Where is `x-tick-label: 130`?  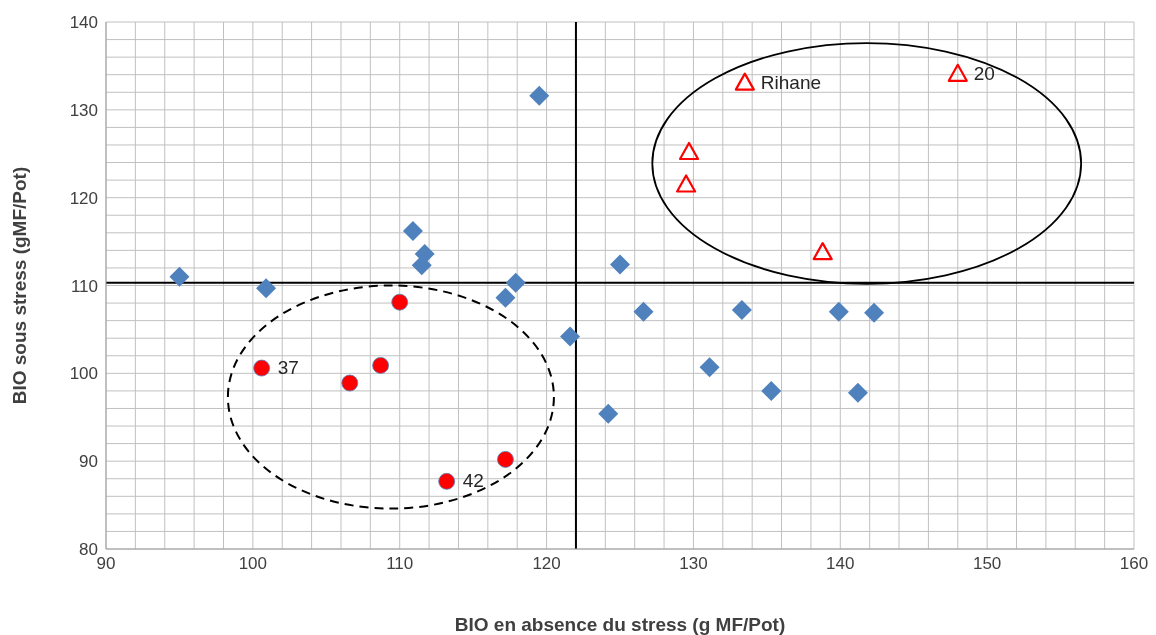 x-tick-label: 130 is located at coordinates (693, 564).